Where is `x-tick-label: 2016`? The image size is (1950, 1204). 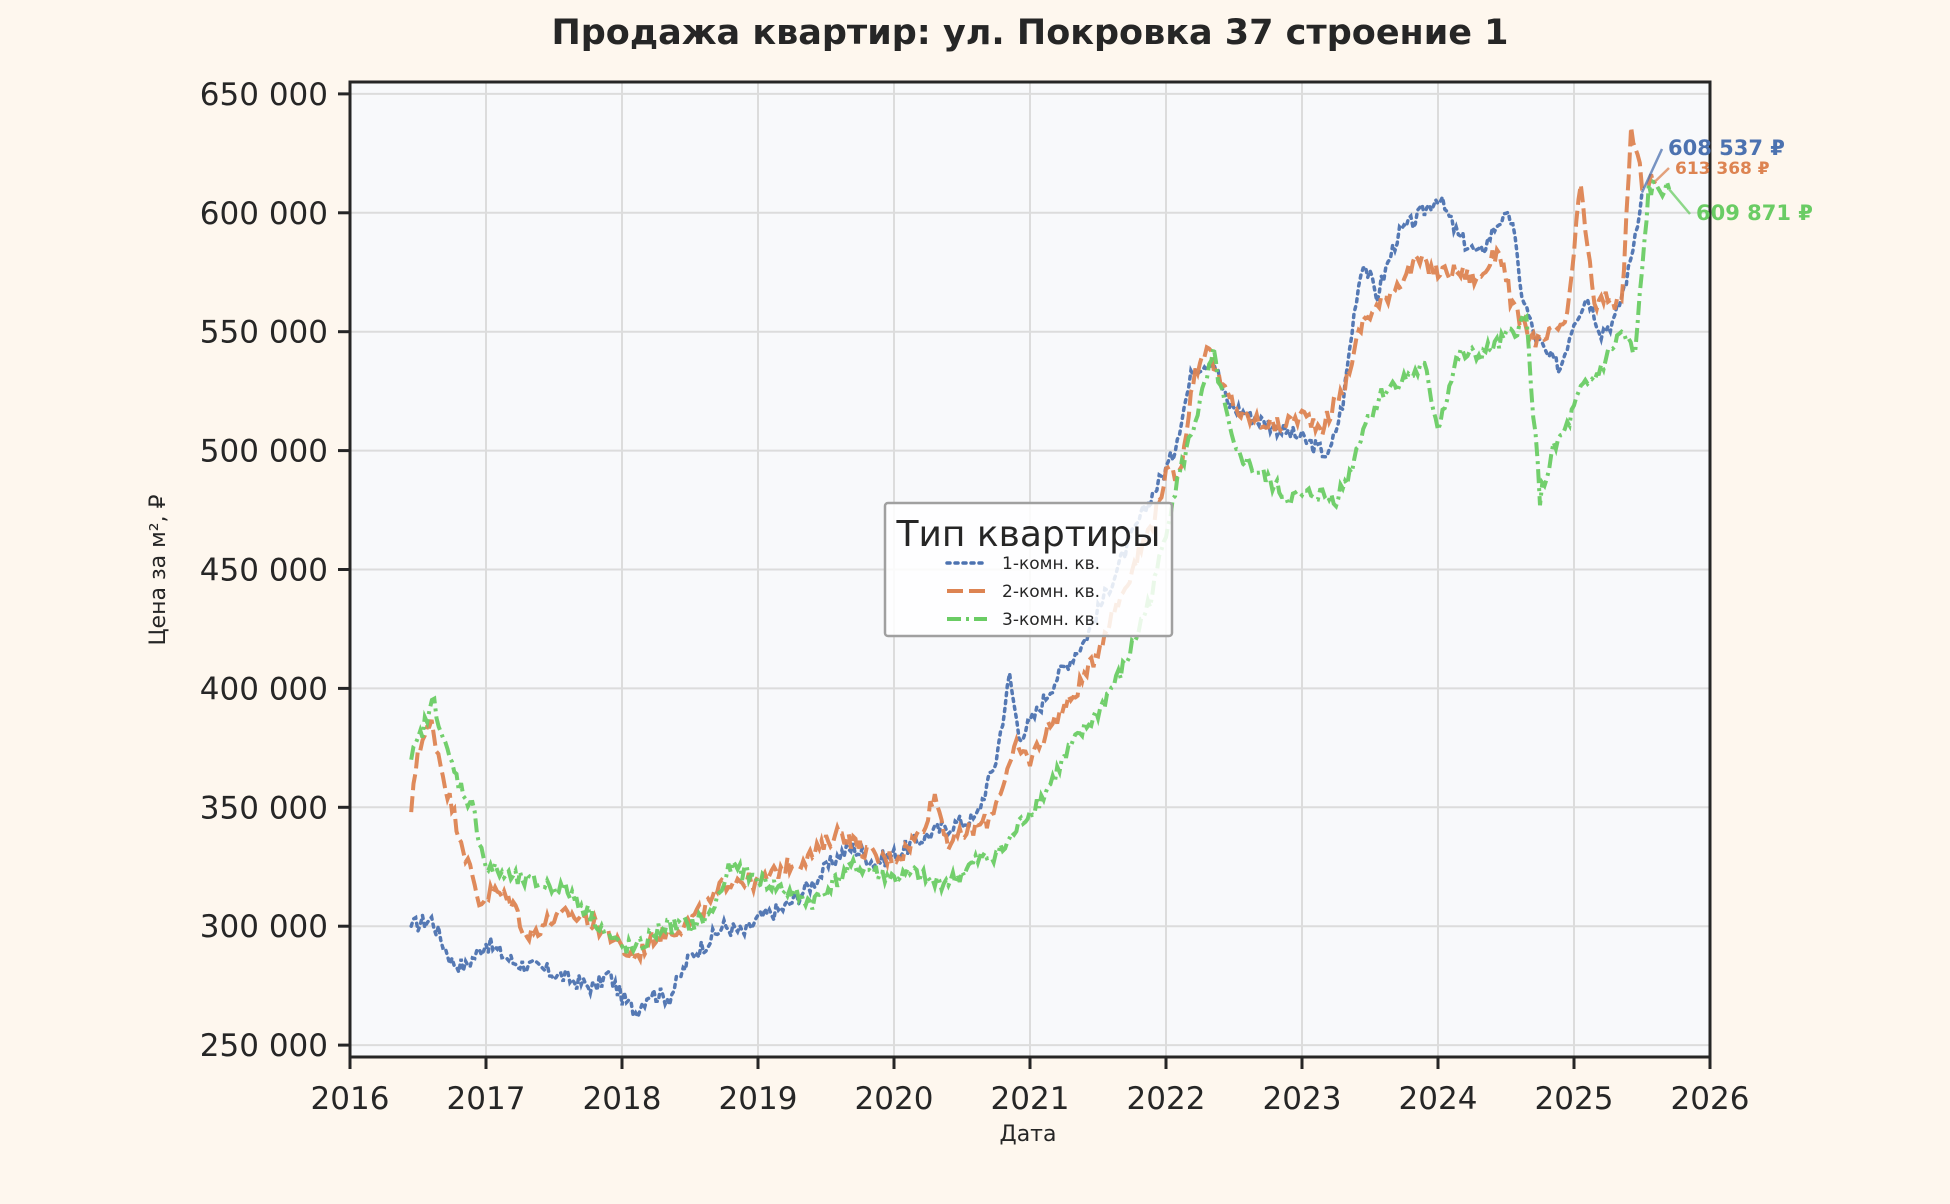 x-tick-label: 2016 is located at coordinates (350, 1099).